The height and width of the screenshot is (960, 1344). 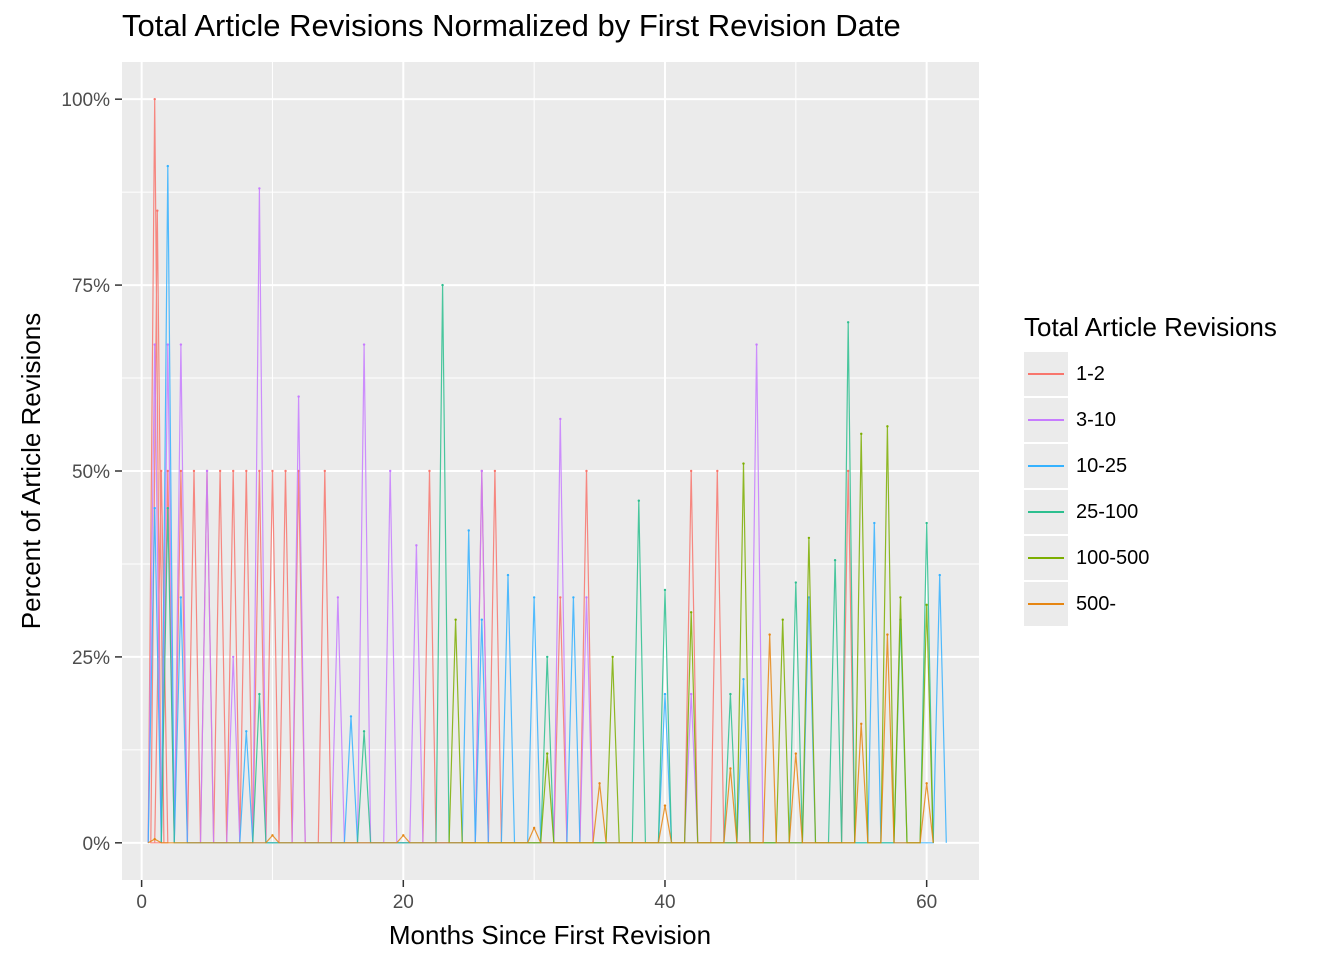 I want to click on series-line, so click(x=540, y=739).